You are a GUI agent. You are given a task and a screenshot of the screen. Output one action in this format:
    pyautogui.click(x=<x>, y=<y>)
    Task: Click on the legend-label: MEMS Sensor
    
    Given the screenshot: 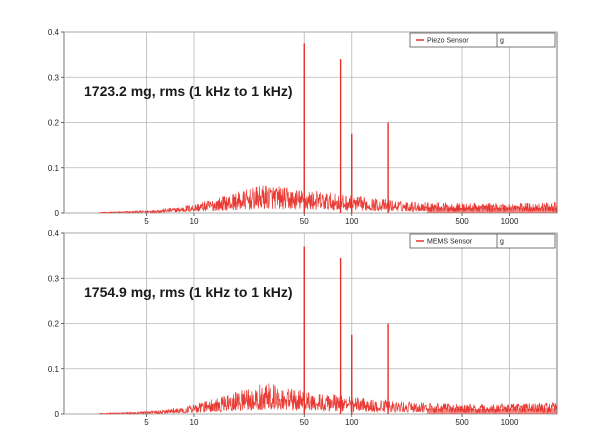 What is the action you would take?
    pyautogui.click(x=450, y=242)
    